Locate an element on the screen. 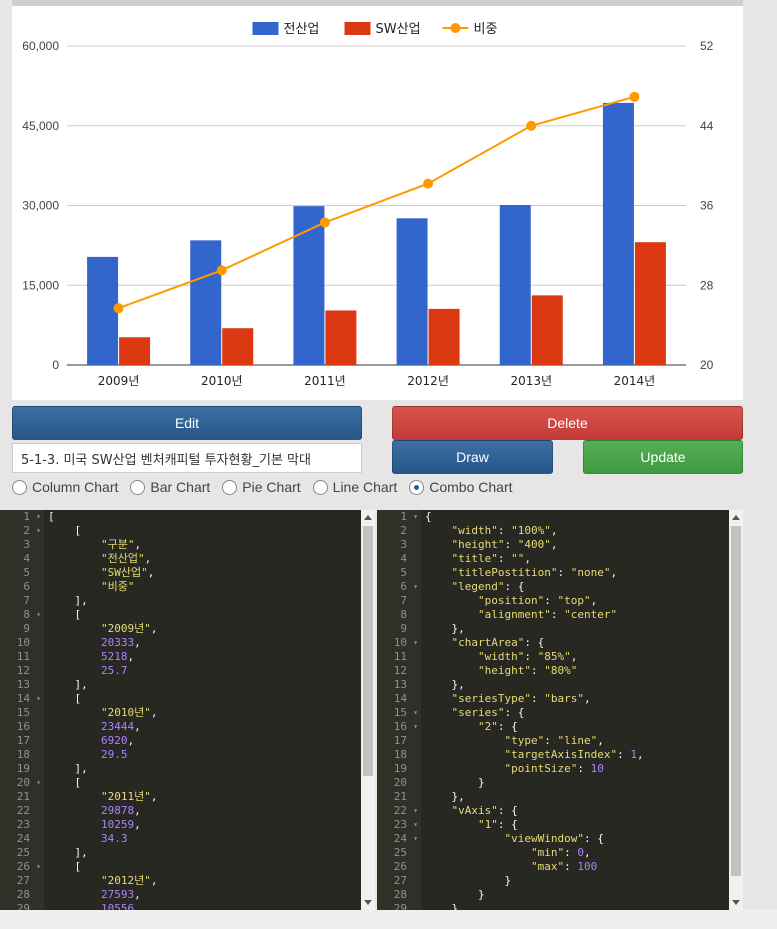 The image size is (777, 929). line-point is located at coordinates (221, 270).